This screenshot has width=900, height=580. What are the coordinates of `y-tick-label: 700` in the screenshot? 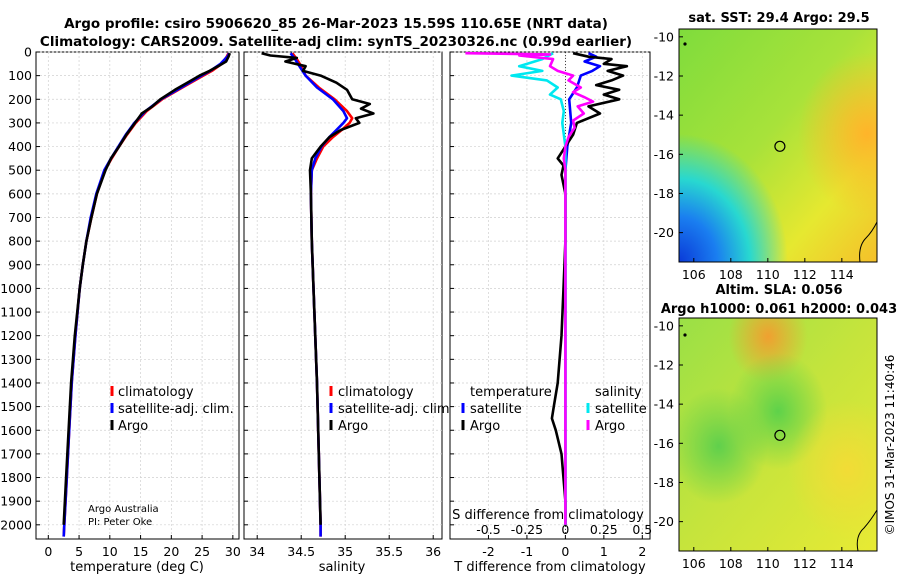 It's located at (20, 217).